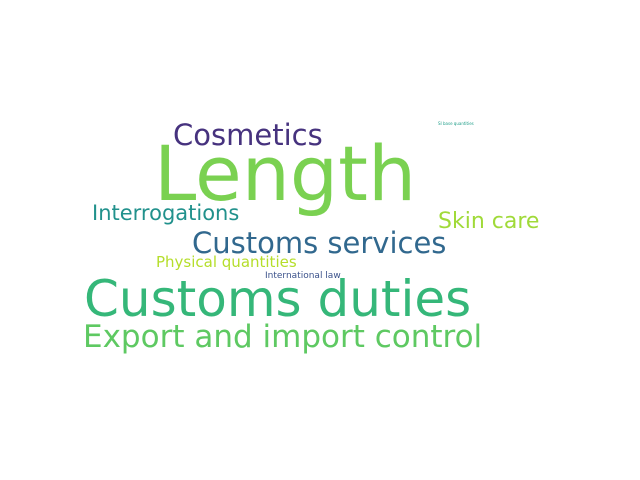  I want to click on word-skin-care: Skin care, so click(489, 221).